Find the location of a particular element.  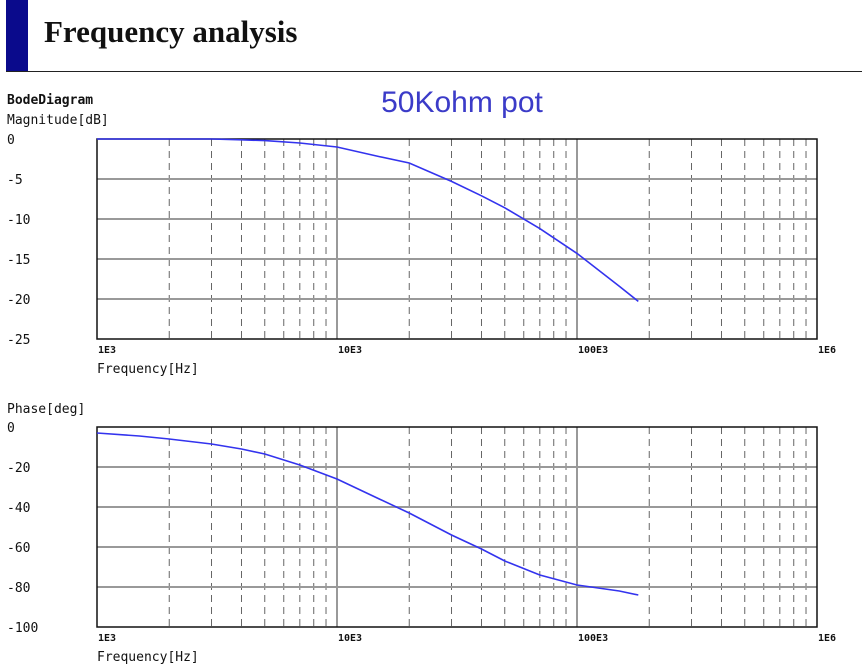

y-tick-label: -25 is located at coordinates (18, 340).